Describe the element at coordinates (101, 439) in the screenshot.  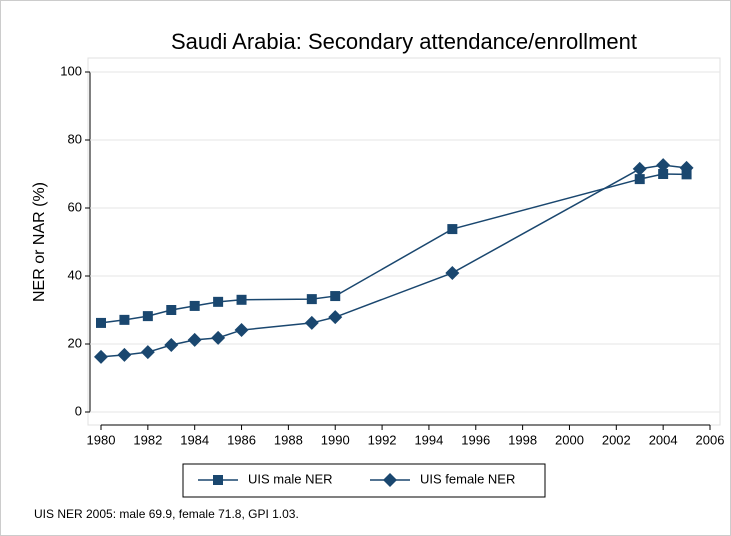
I see `x-tick-label: 1980` at that location.